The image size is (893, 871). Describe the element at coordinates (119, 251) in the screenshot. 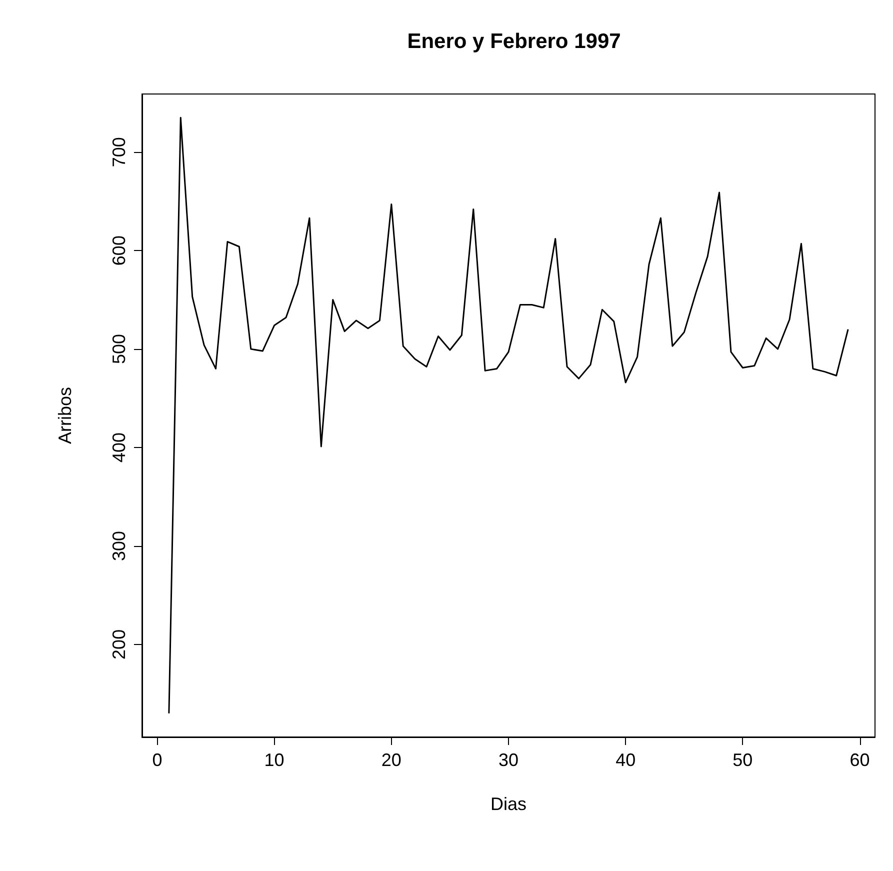

I see `y-tick-label: 600` at that location.